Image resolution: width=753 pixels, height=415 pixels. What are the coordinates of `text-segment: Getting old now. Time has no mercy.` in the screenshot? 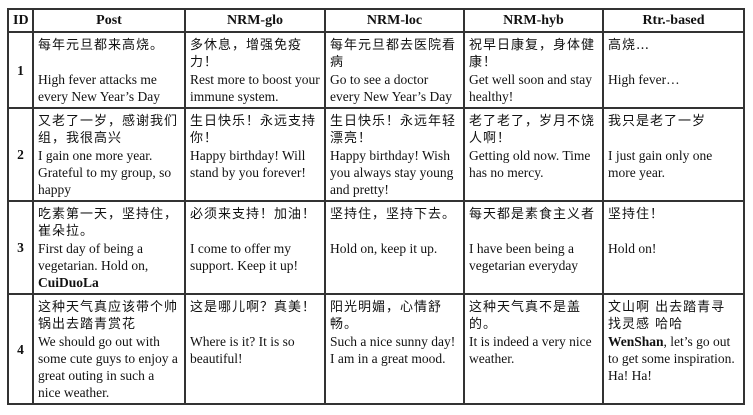 It's located at (530, 164).